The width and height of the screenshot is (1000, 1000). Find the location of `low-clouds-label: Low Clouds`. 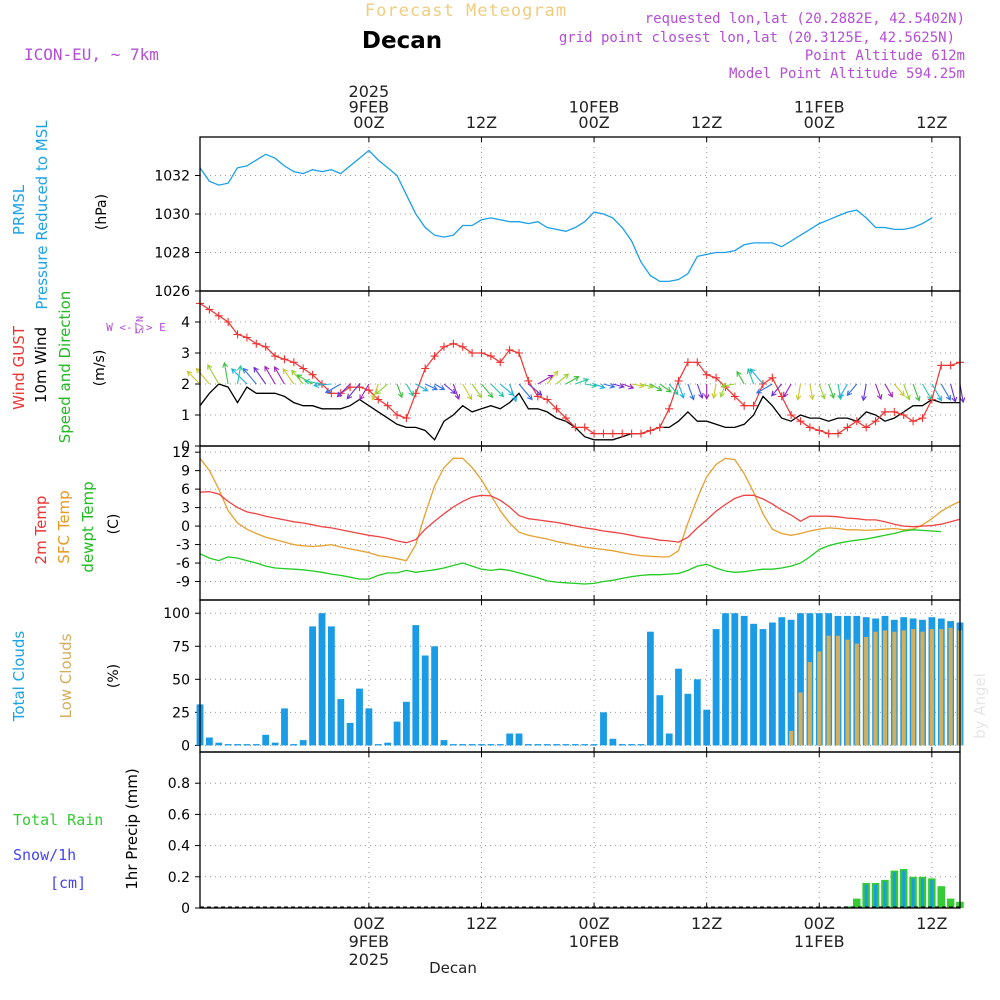

low-clouds-label: Low Clouds is located at coordinates (66, 675).